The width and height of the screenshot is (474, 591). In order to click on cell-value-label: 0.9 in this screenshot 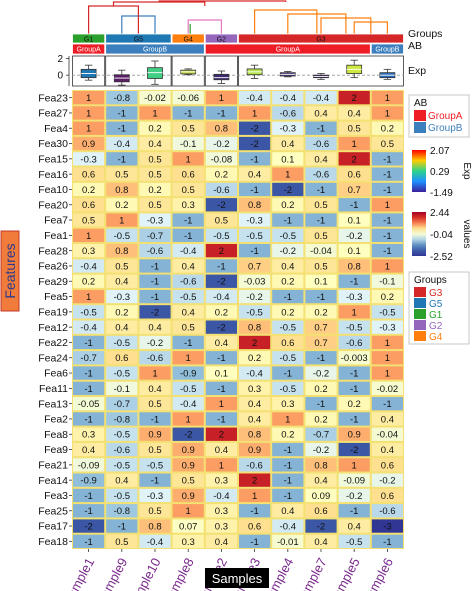, I will do `click(188, 496)`.